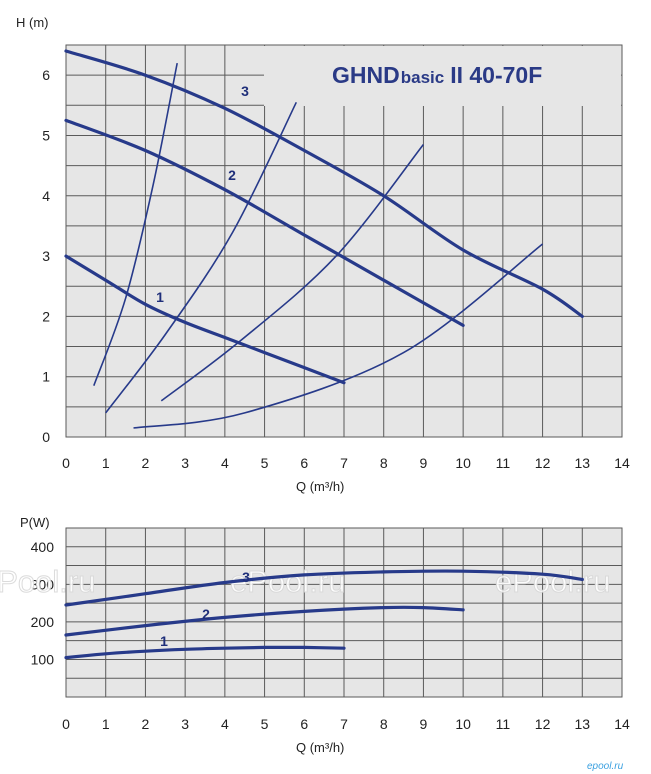  I want to click on power-x-tick-label: 6, so click(304, 724).